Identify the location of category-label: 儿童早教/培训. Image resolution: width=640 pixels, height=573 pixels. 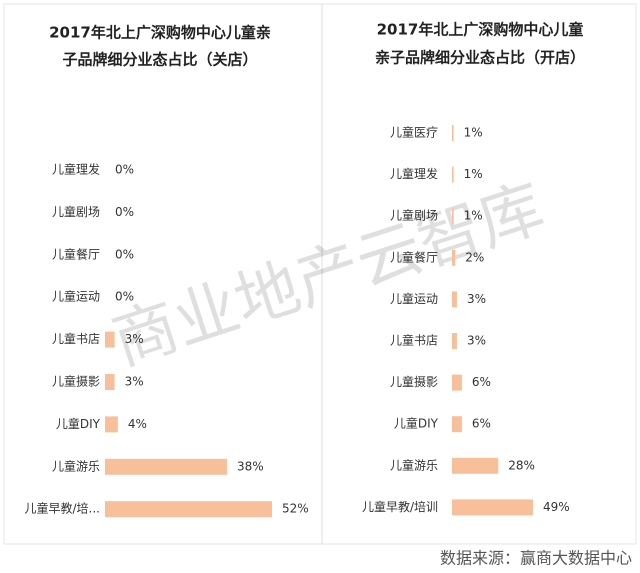
(400, 506).